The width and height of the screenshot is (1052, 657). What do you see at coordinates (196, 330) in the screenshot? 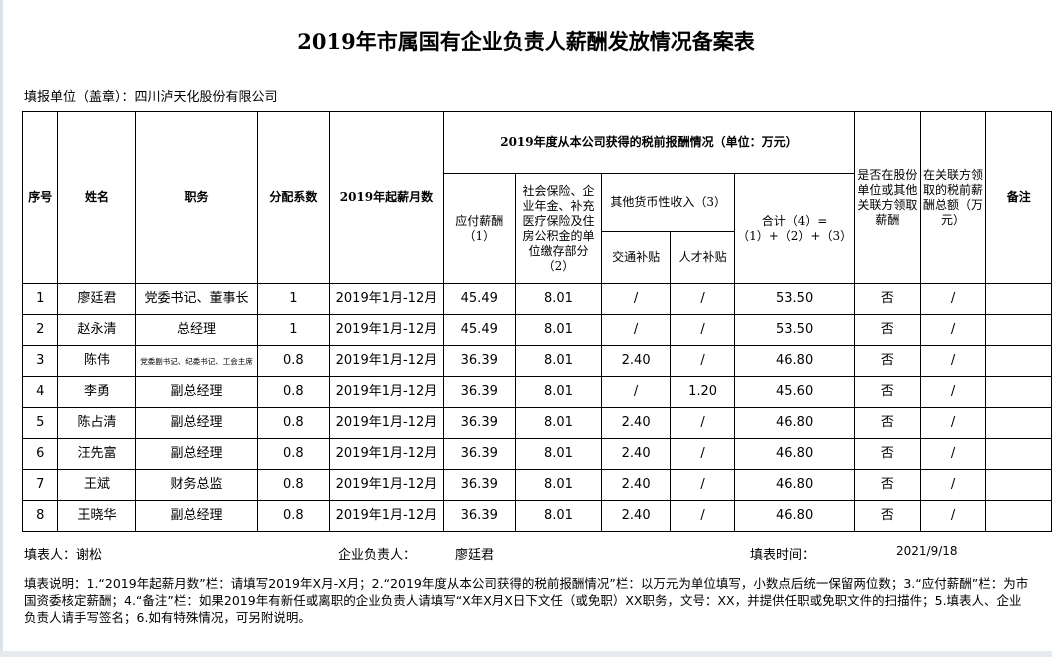
I see `cell-position: 总经理` at bounding box center [196, 330].